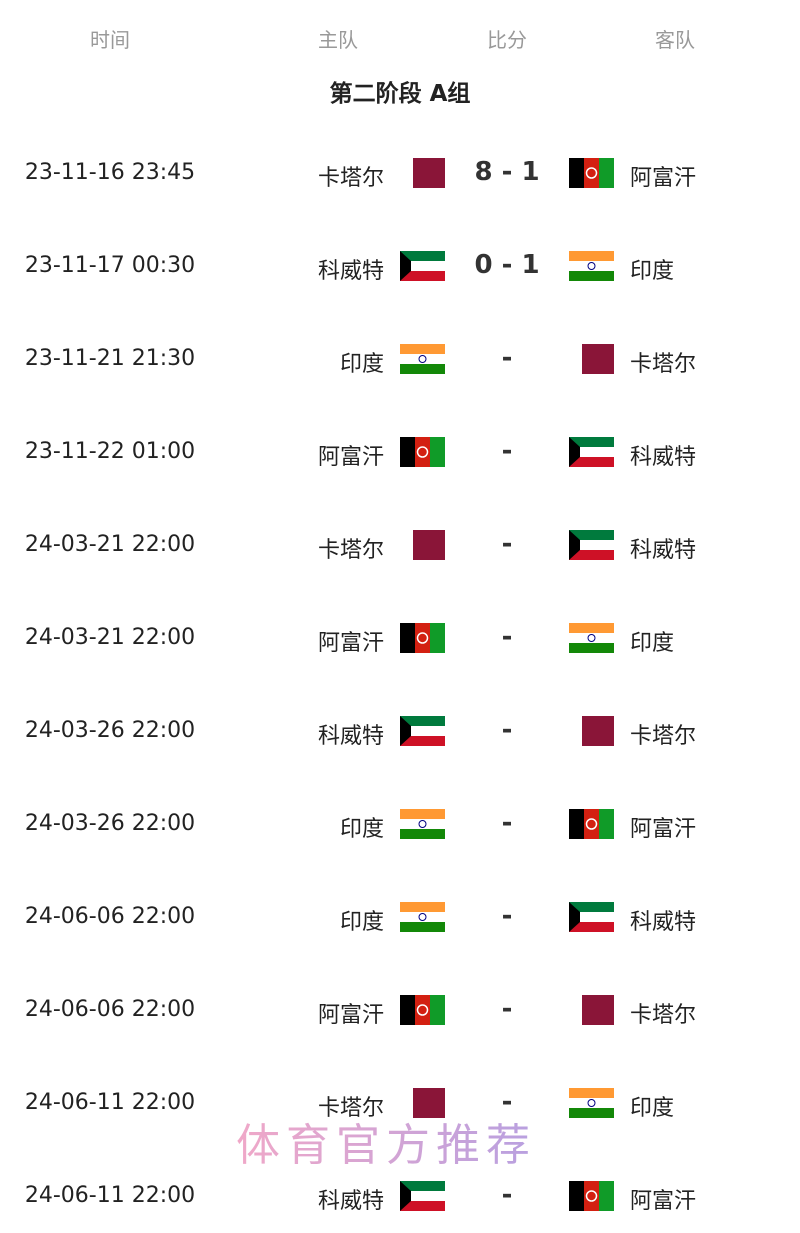  I want to click on header-home: 主队, so click(338, 40).